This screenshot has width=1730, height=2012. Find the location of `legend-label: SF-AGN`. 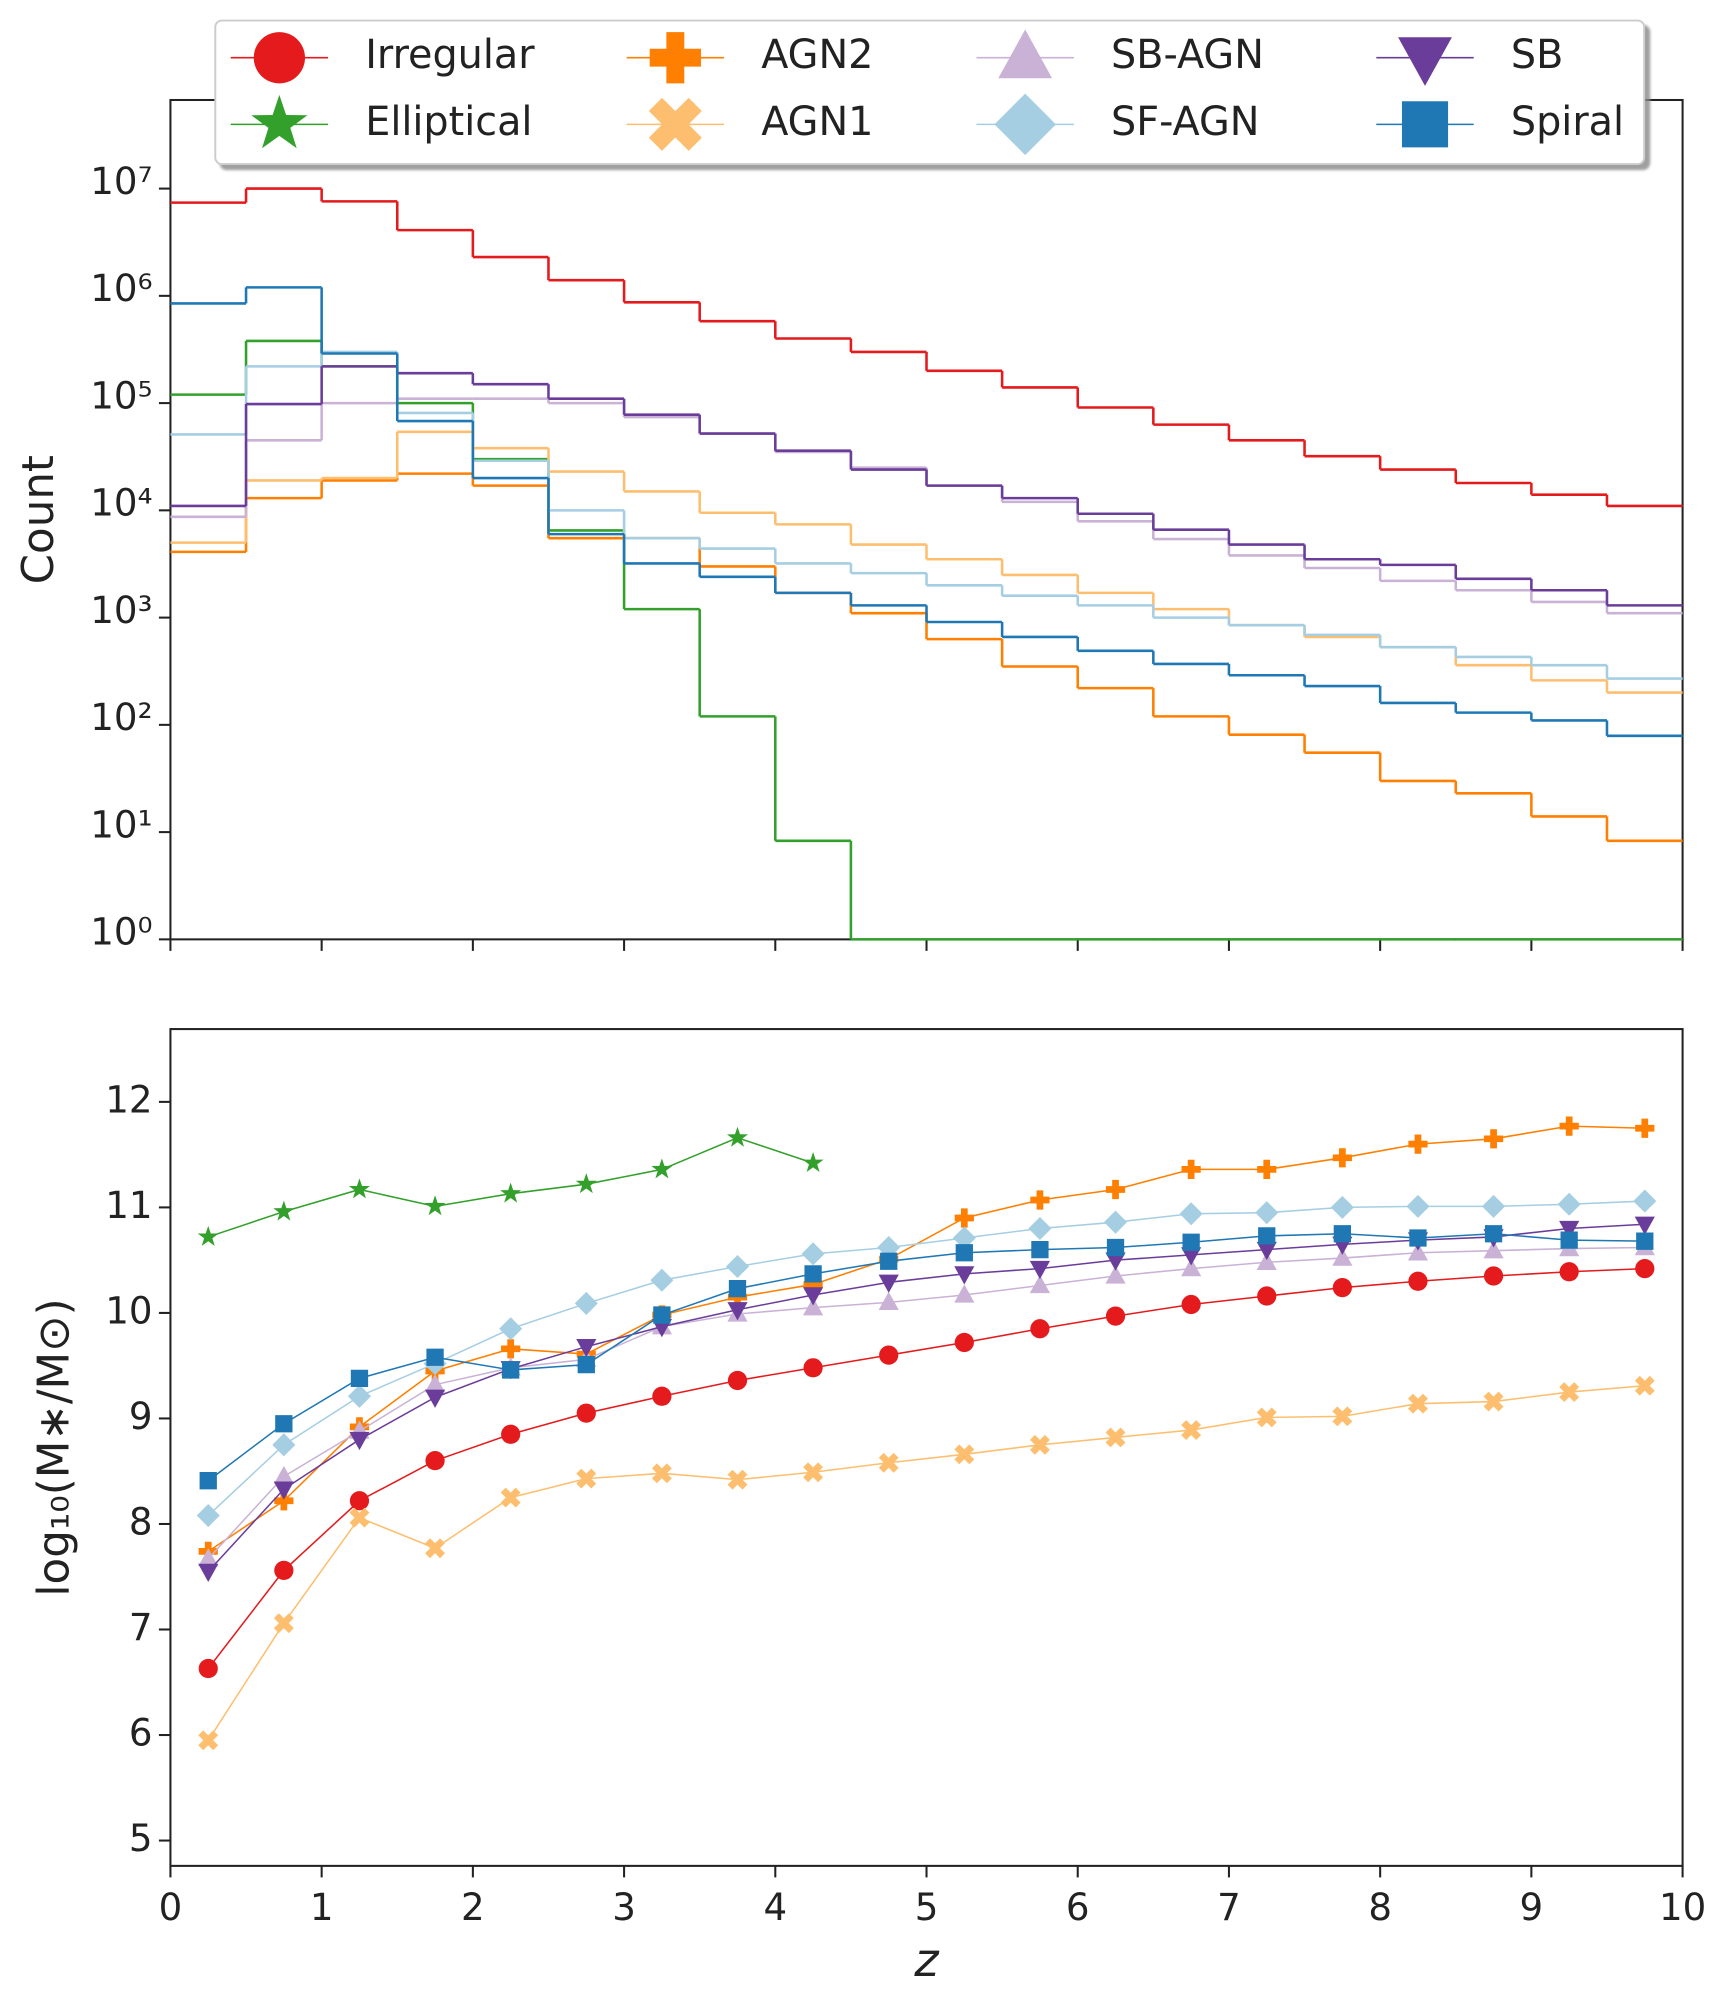

legend-label: SF-AGN is located at coordinates (1185, 122).